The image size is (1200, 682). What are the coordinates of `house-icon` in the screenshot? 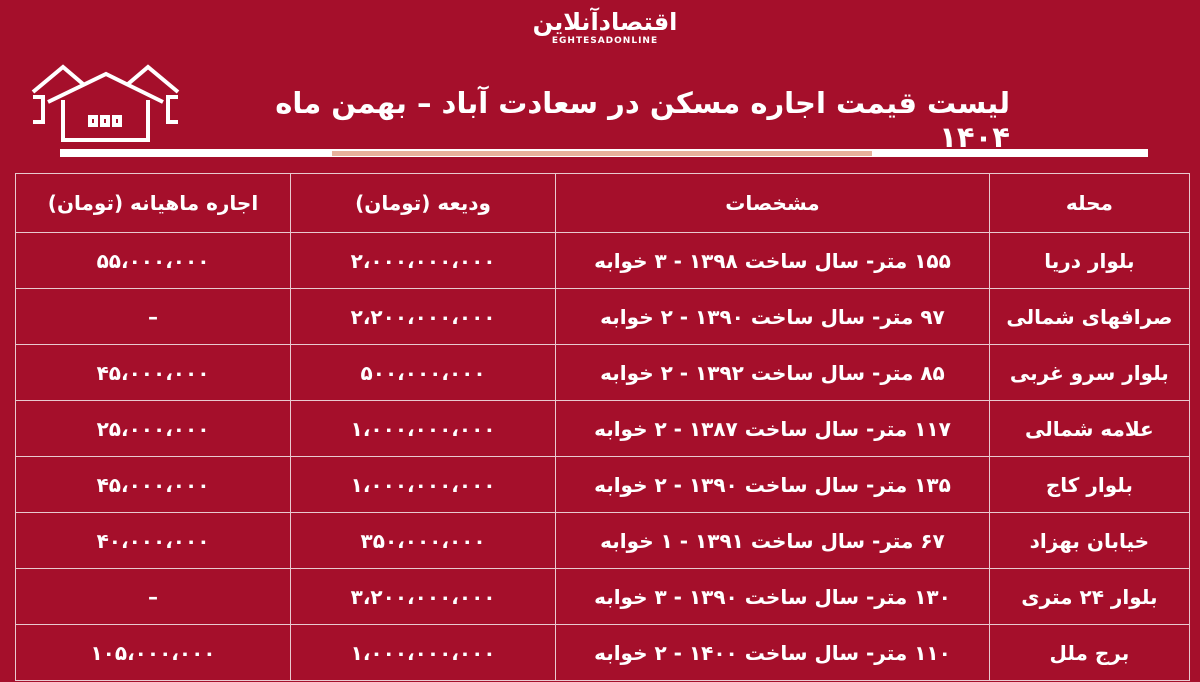 It's located at (105, 103).